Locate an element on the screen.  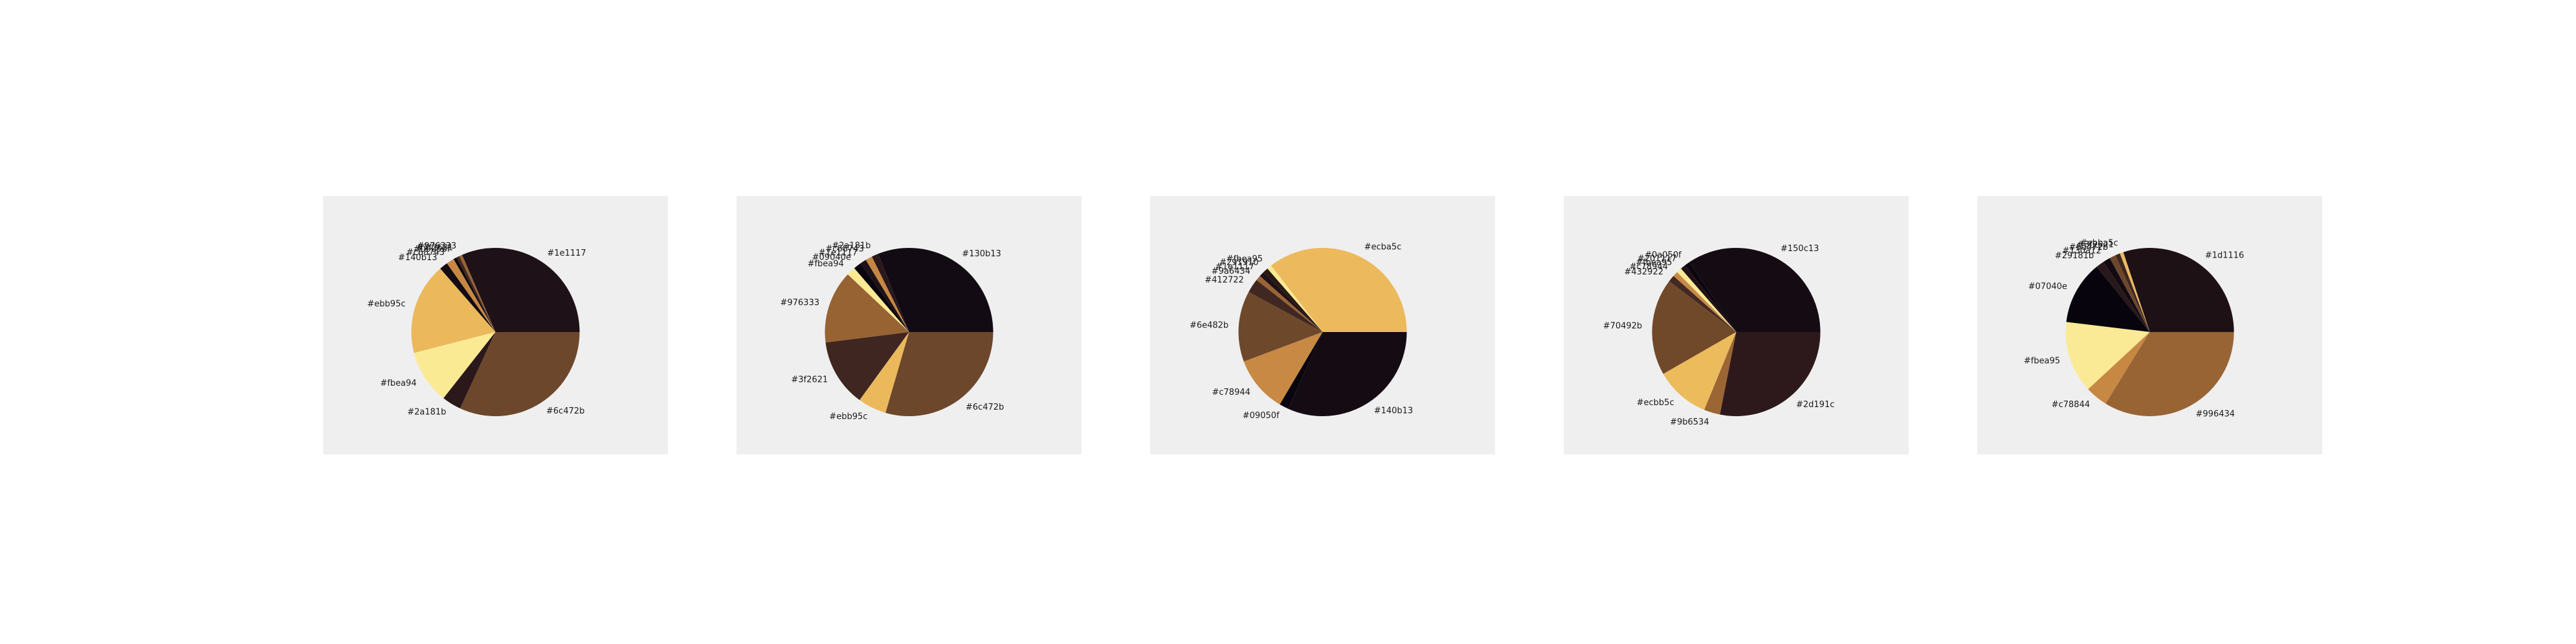
slice-label: #996434 is located at coordinates (2215, 414).